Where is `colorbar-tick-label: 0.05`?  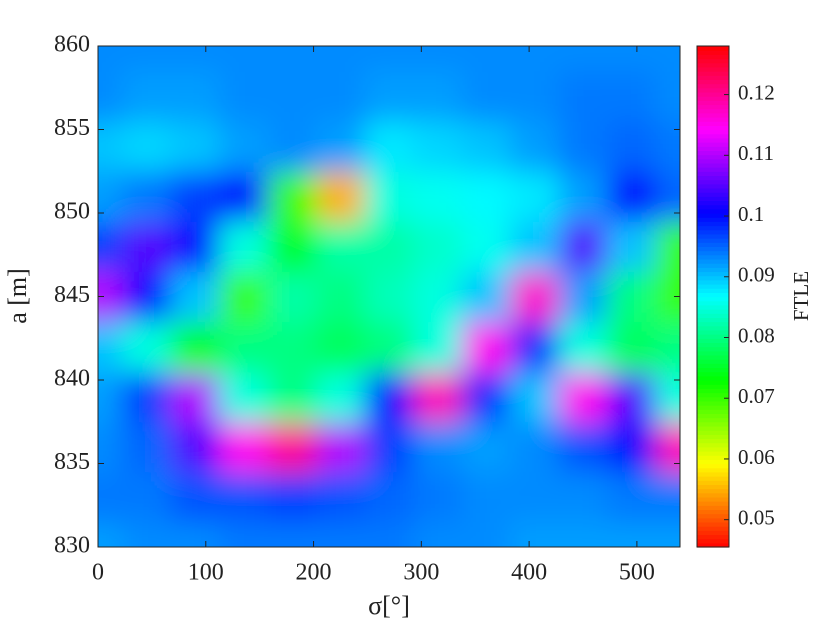
colorbar-tick-label: 0.05 is located at coordinates (756, 517).